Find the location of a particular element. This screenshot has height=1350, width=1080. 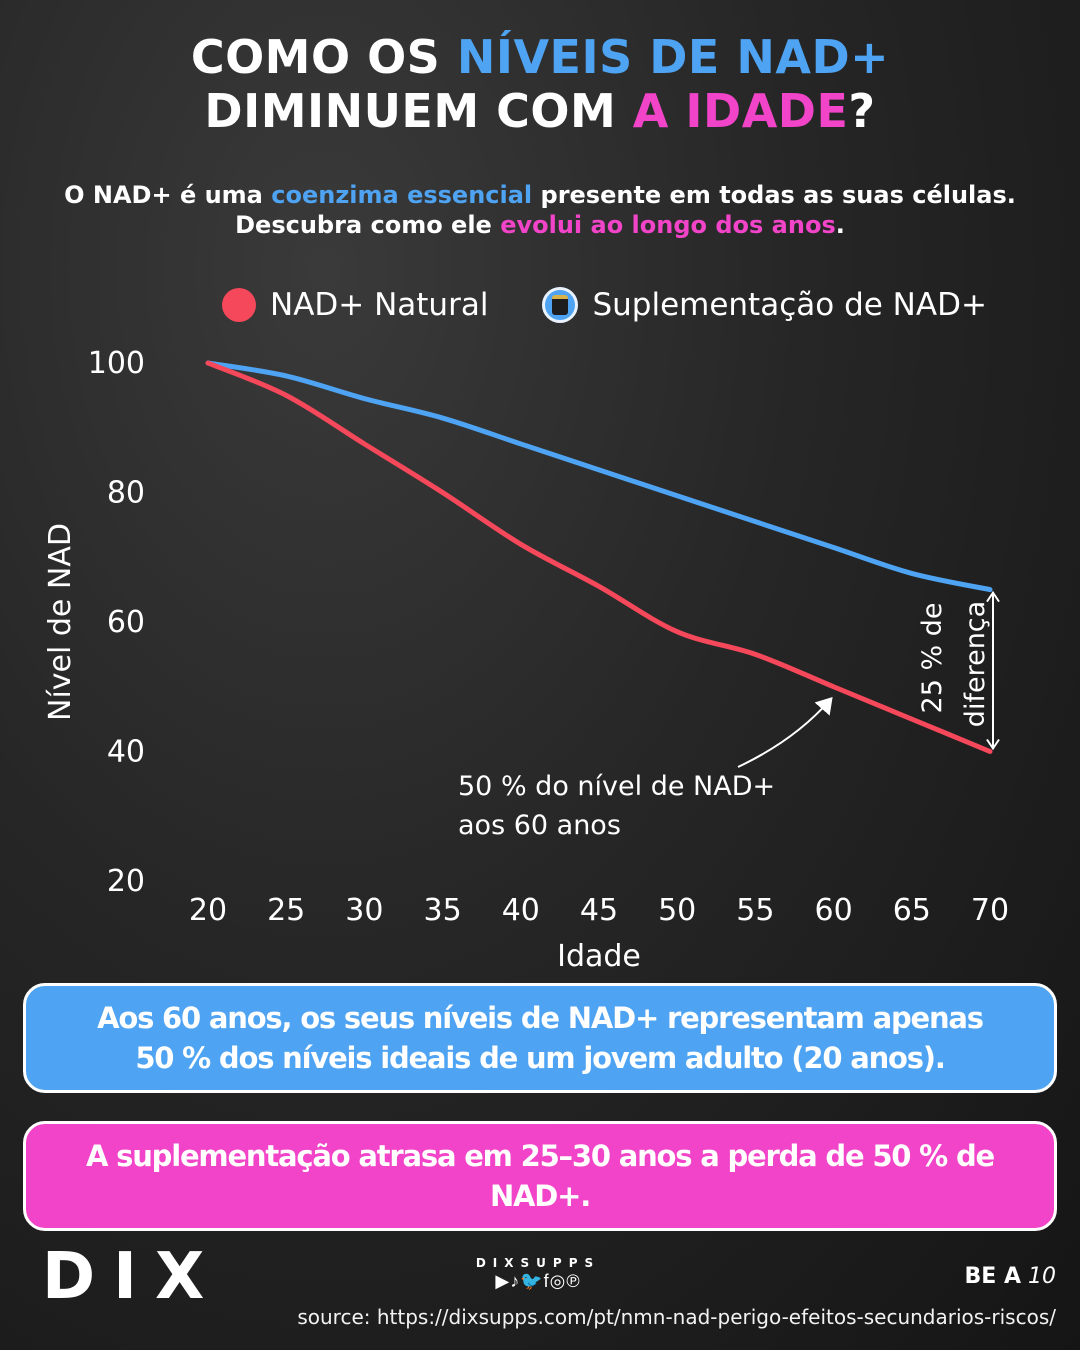

subtitle-text: O NAD+ é uma is located at coordinates (168, 195).